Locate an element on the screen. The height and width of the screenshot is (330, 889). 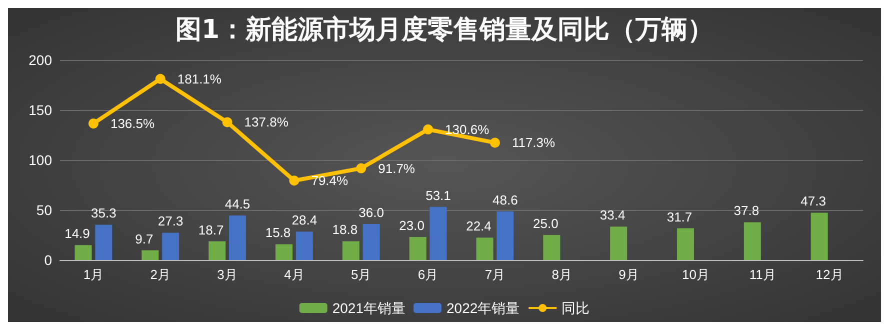
data-label: 137.8% is located at coordinates (266, 122).